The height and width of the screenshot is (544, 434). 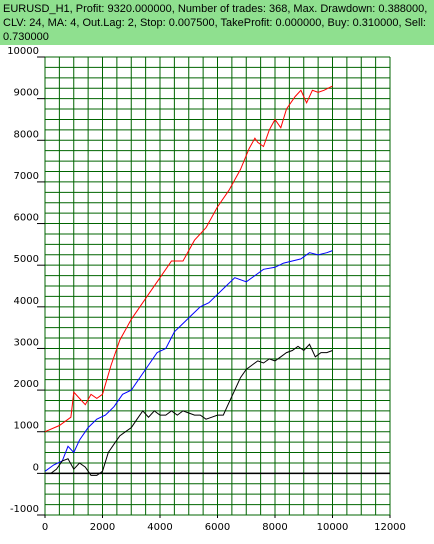 I want to click on x-axis-ticks: 0 2000 4000 6000 8000 10000 12000, so click(x=224, y=524).